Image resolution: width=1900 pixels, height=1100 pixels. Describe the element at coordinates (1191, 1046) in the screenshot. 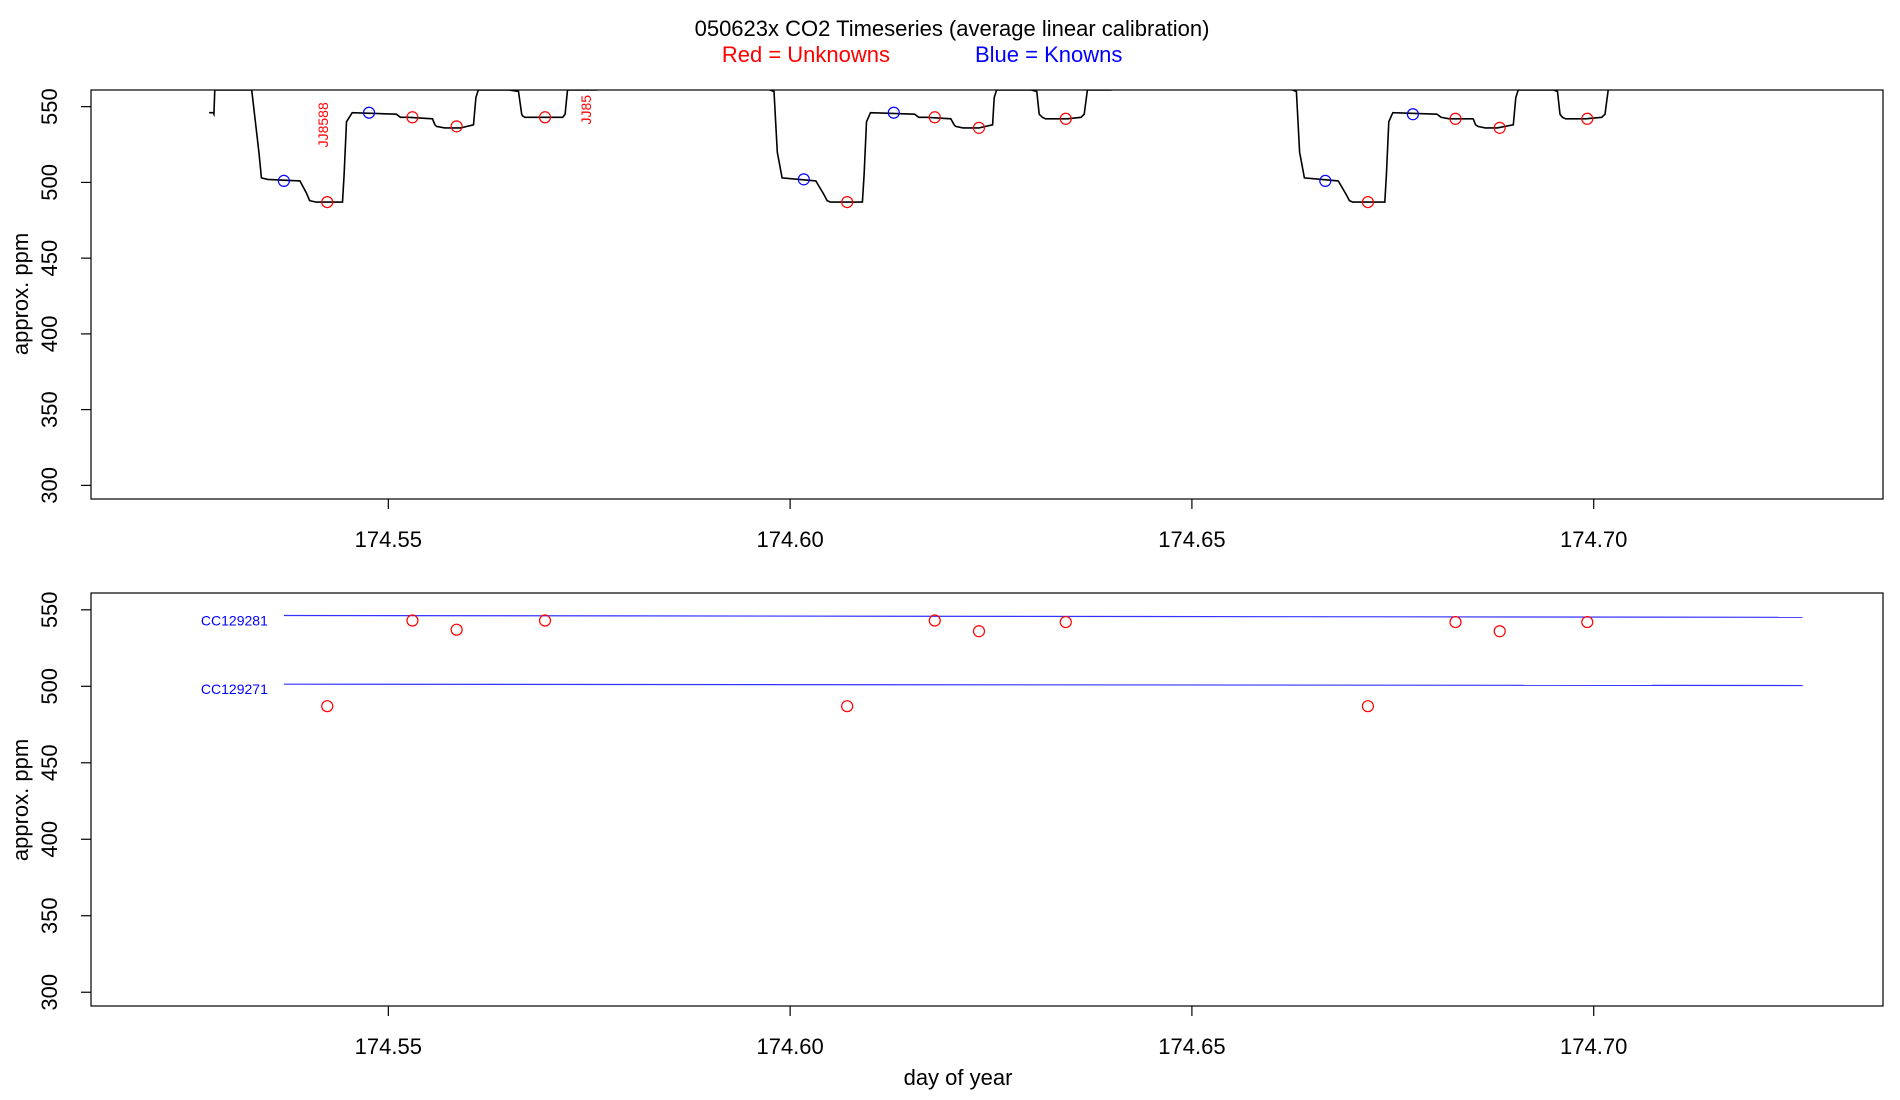

I see `bottom-x-tick-label: 174.65` at that location.